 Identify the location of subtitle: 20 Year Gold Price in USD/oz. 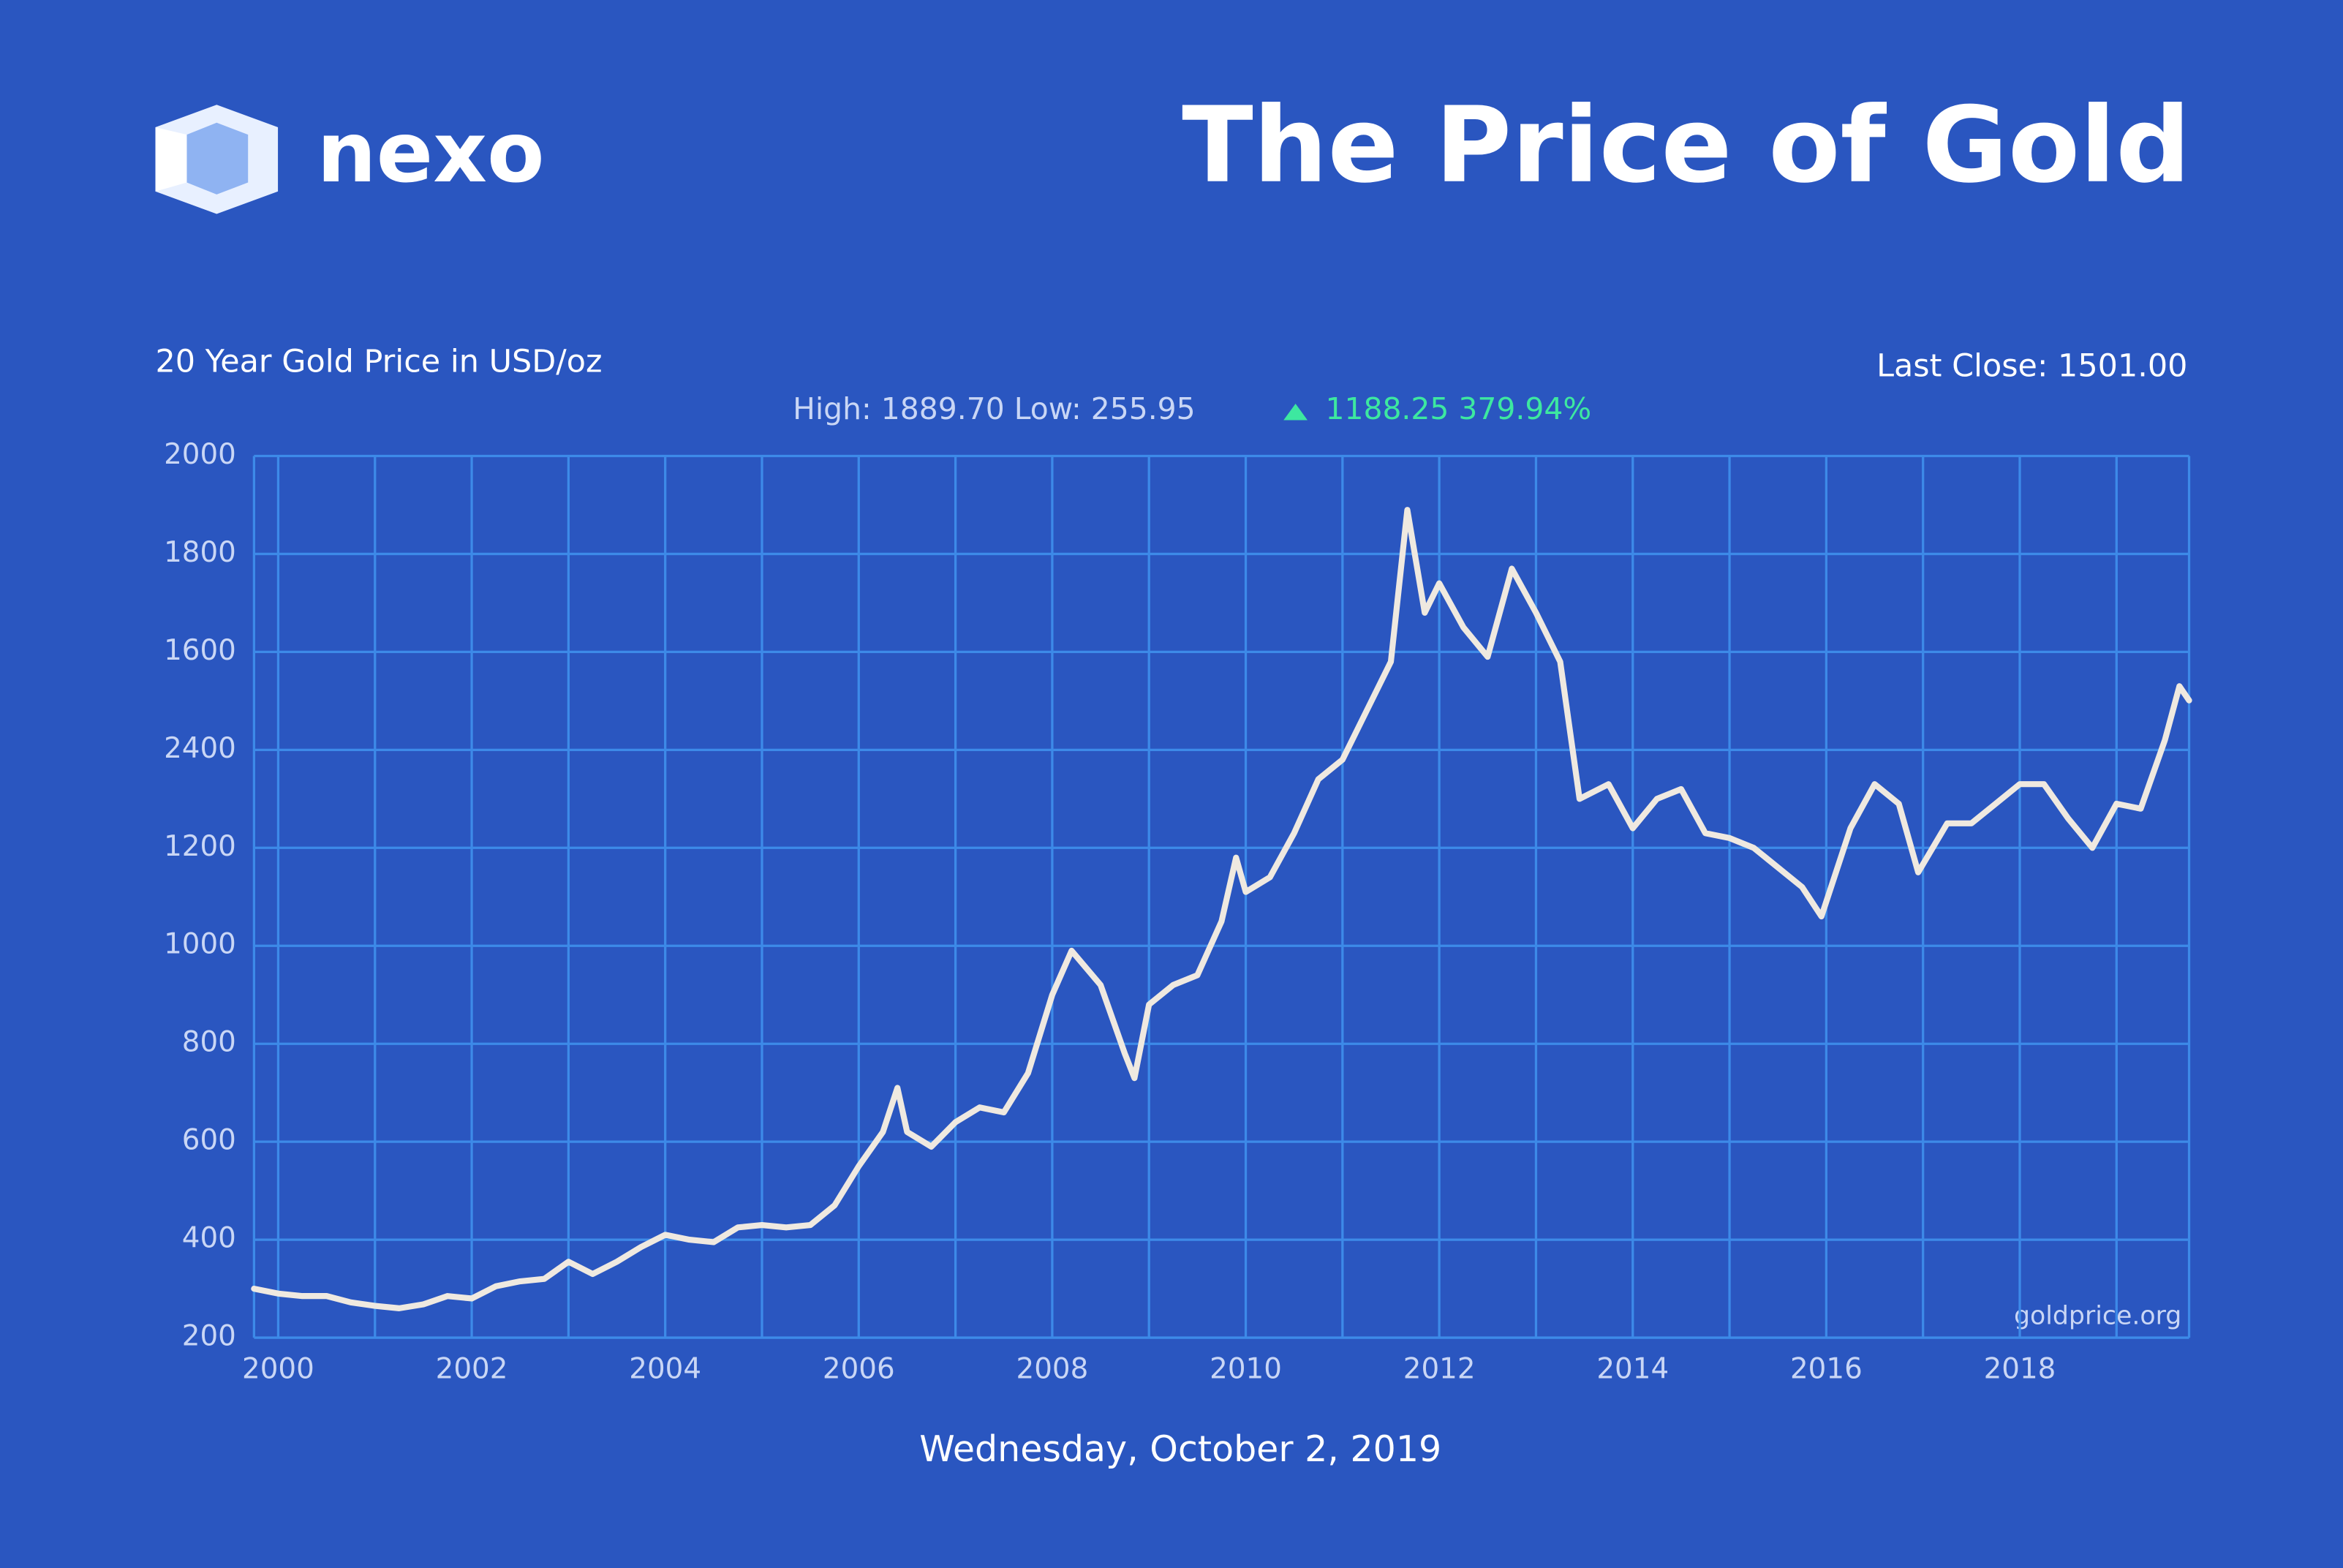
(380, 361).